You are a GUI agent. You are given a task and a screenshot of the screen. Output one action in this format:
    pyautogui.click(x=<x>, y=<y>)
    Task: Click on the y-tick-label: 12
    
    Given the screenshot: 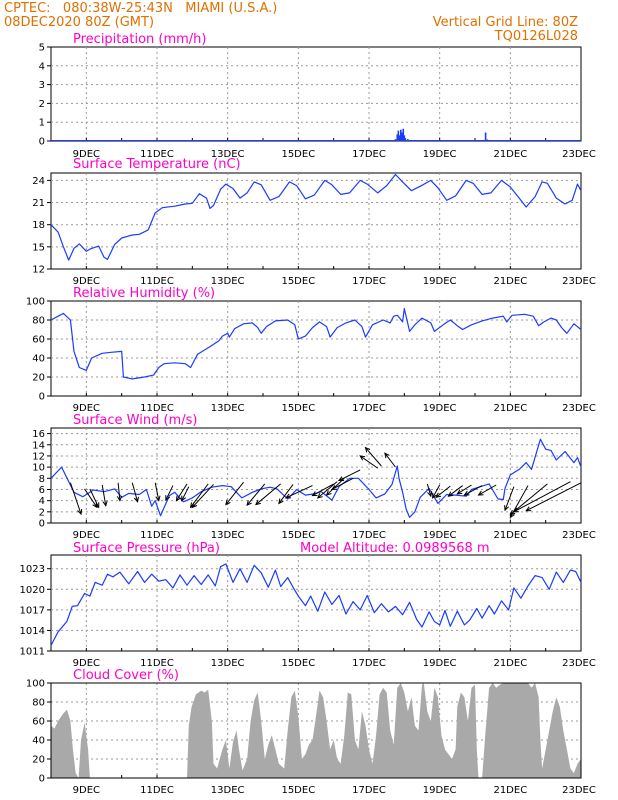 What is the action you would take?
    pyautogui.click(x=38, y=456)
    